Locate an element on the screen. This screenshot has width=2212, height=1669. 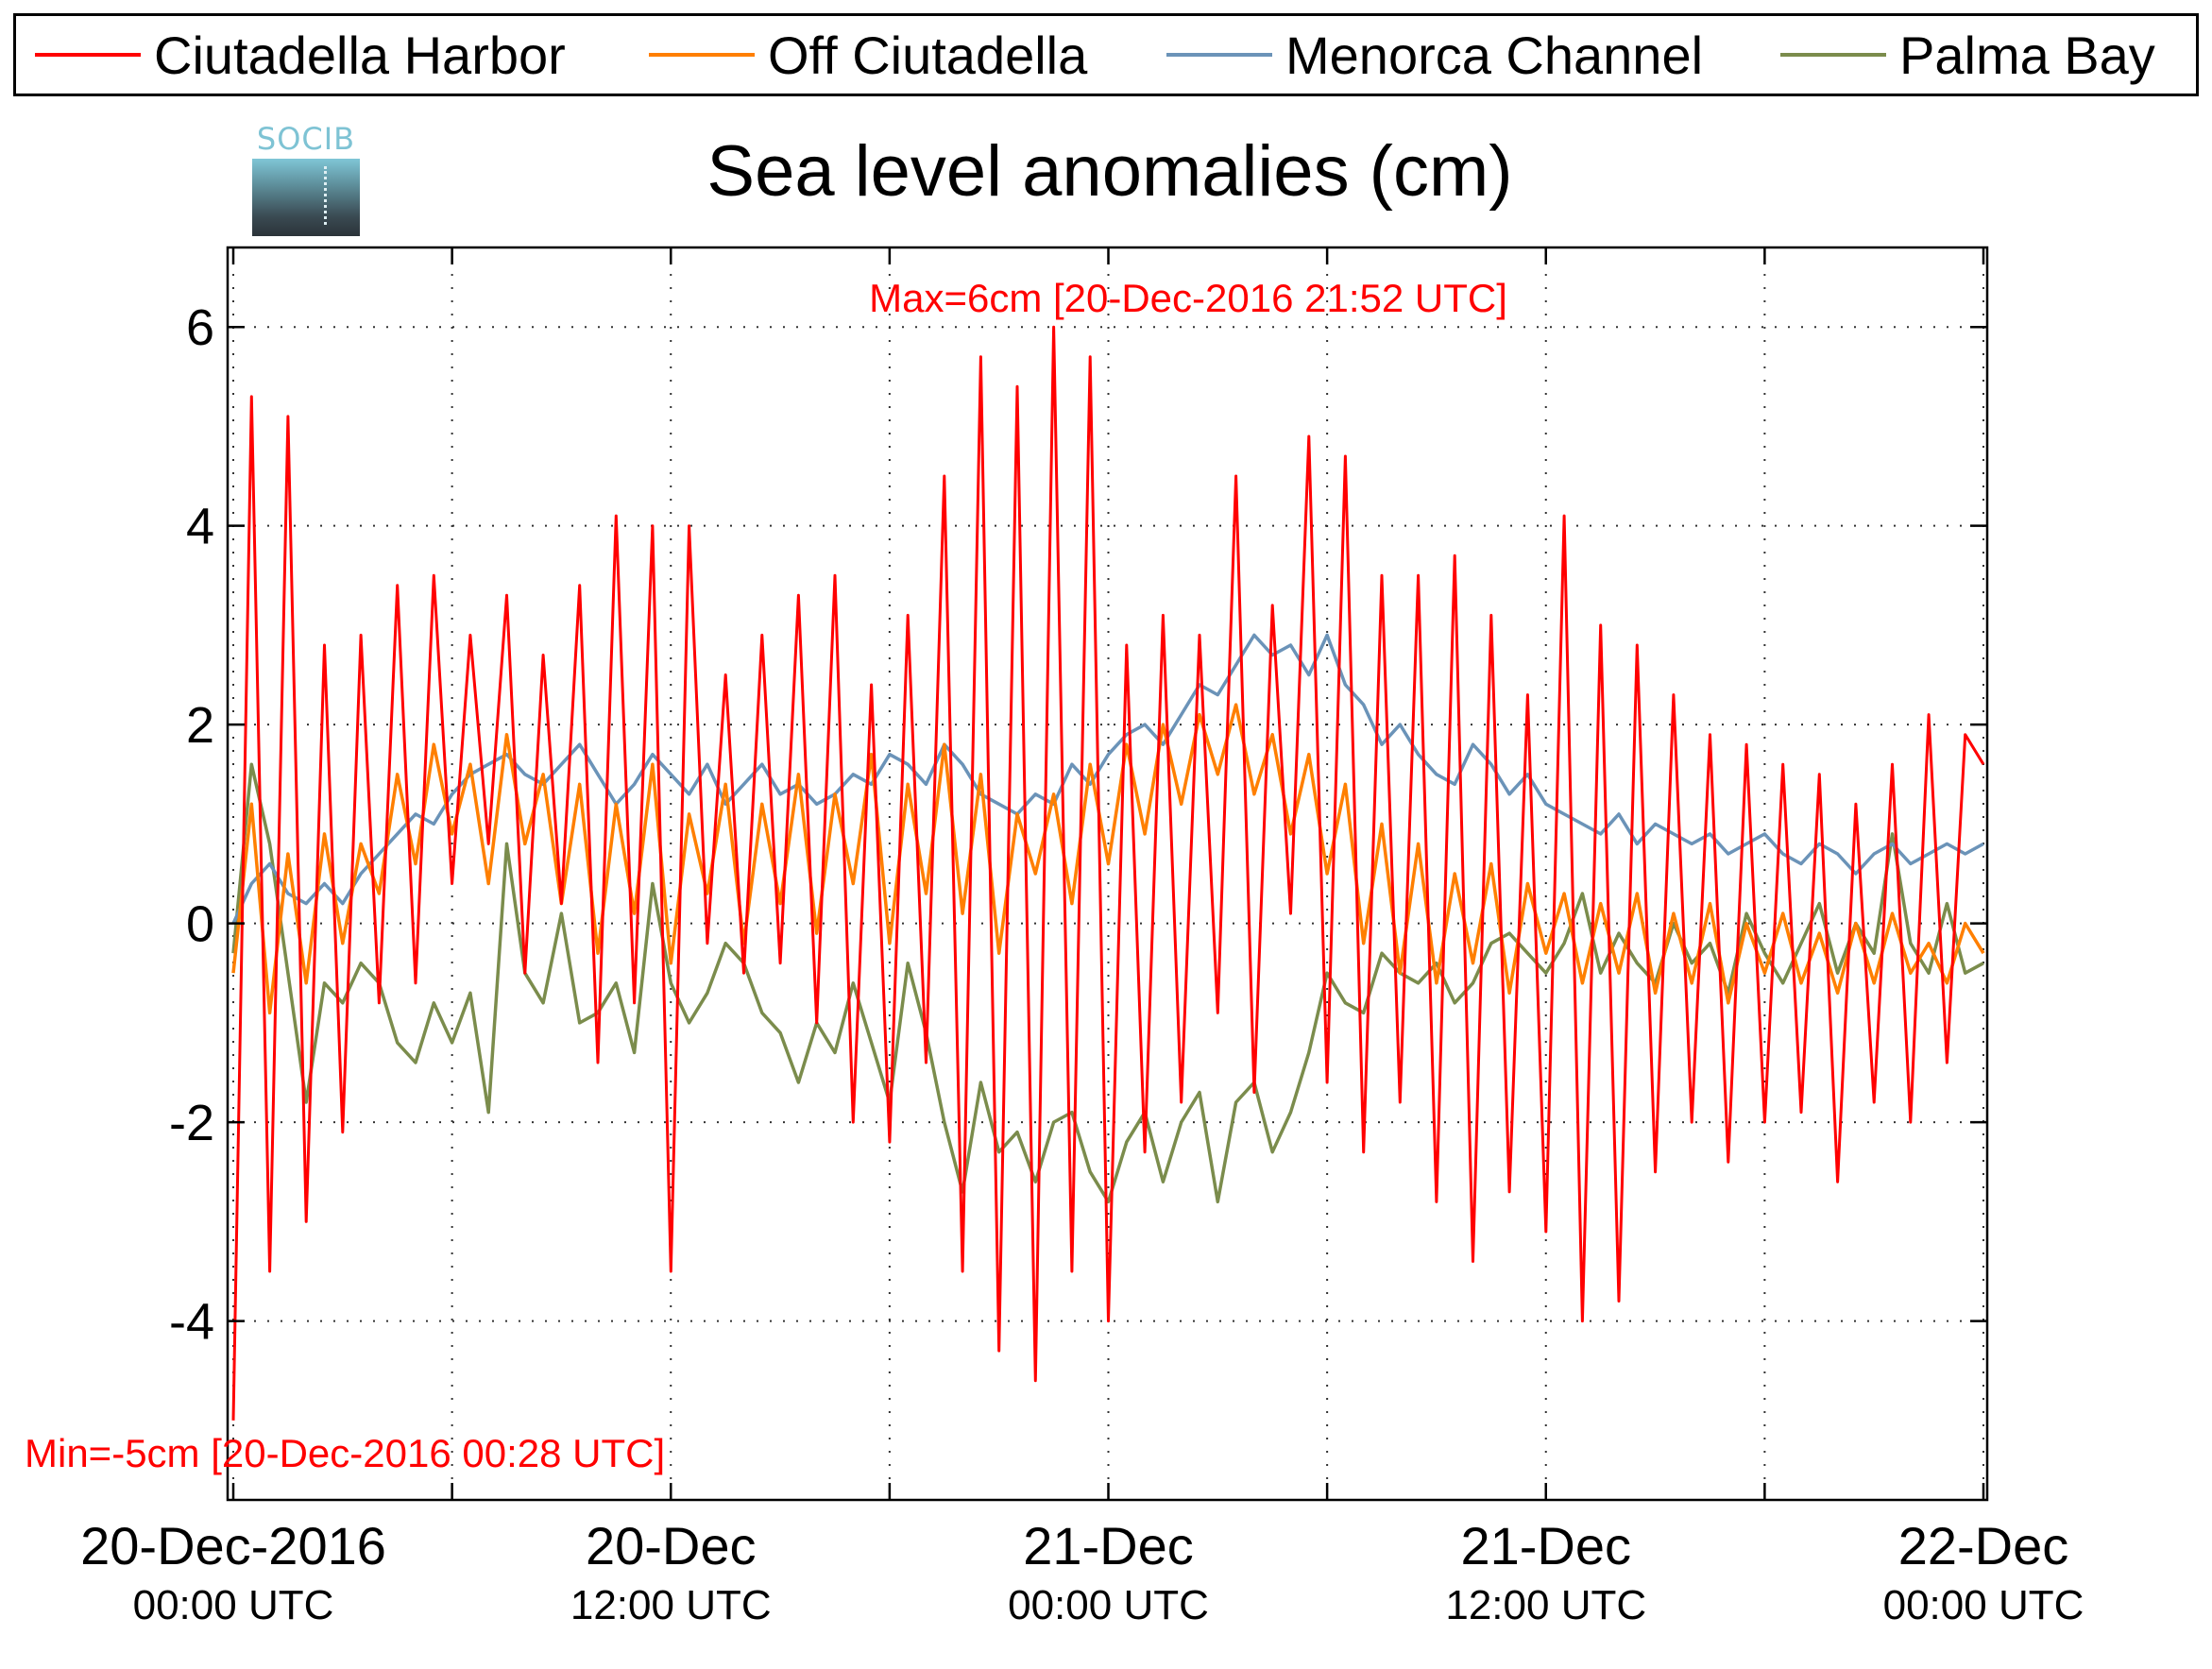
y-tick-label: 6 is located at coordinates (200, 328).